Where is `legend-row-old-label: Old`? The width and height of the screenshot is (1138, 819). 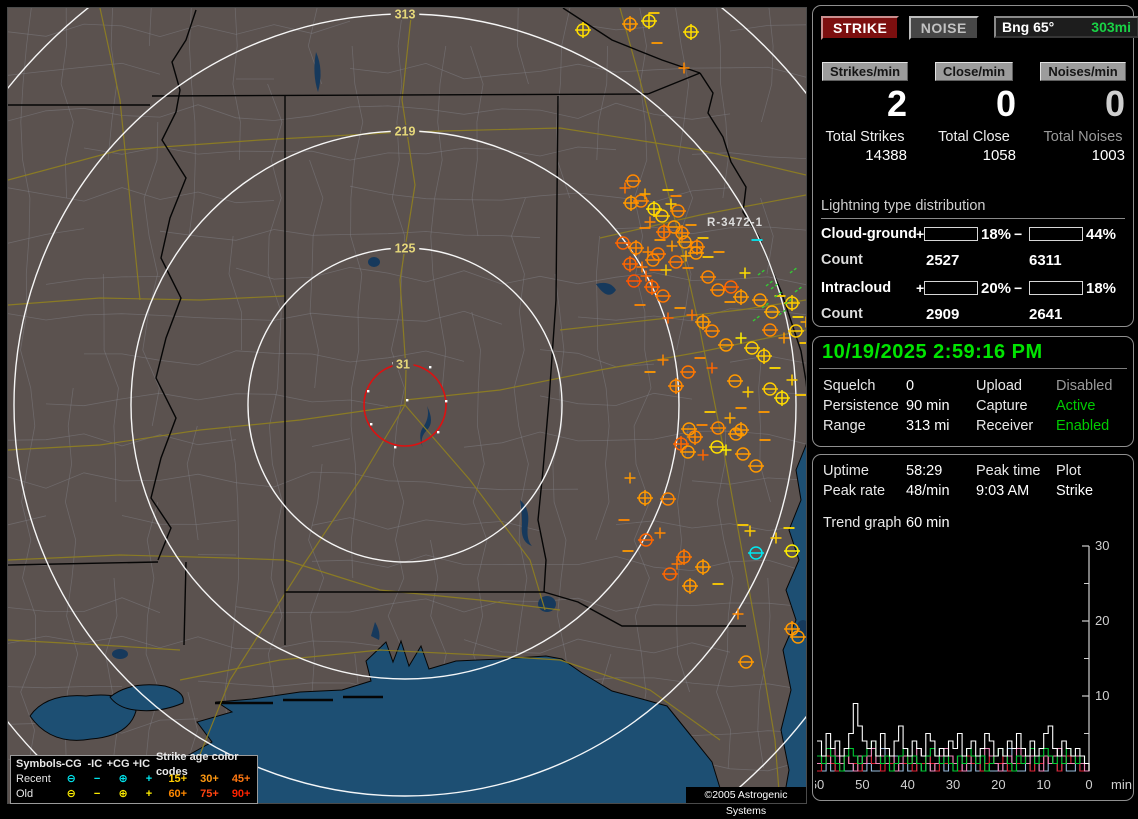
legend-row-old-label: Old is located at coordinates (25, 794).